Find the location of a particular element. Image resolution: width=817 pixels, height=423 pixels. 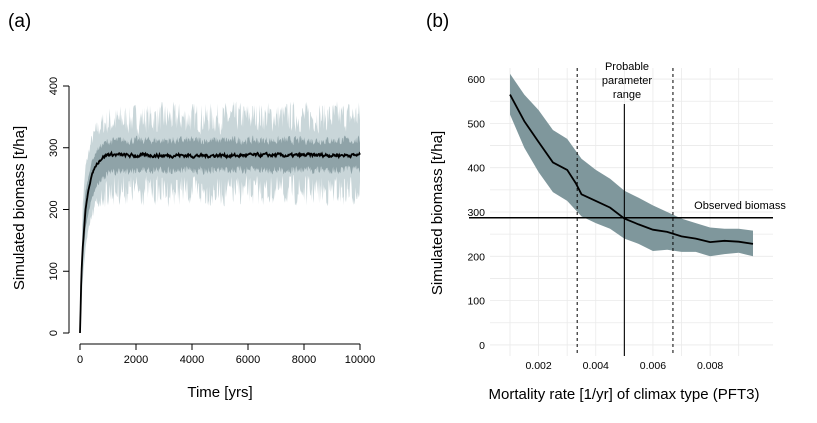

chart-a-y-label: Simulated biomass [t/ha] is located at coordinates (19, 208).